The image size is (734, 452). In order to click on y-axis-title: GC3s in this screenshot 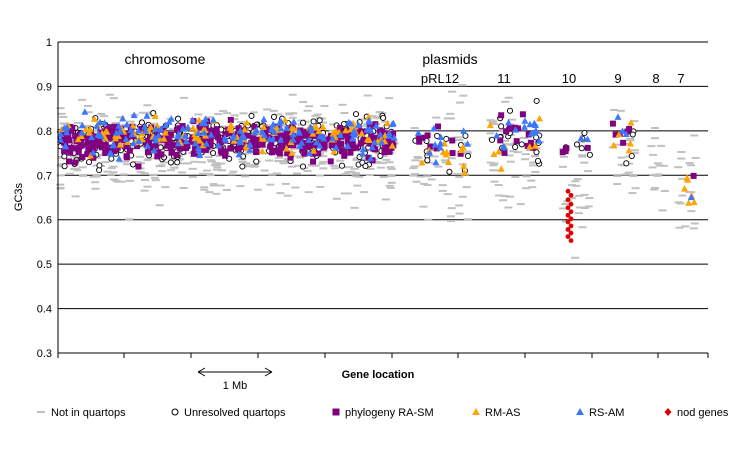, I will do `click(19, 196)`.